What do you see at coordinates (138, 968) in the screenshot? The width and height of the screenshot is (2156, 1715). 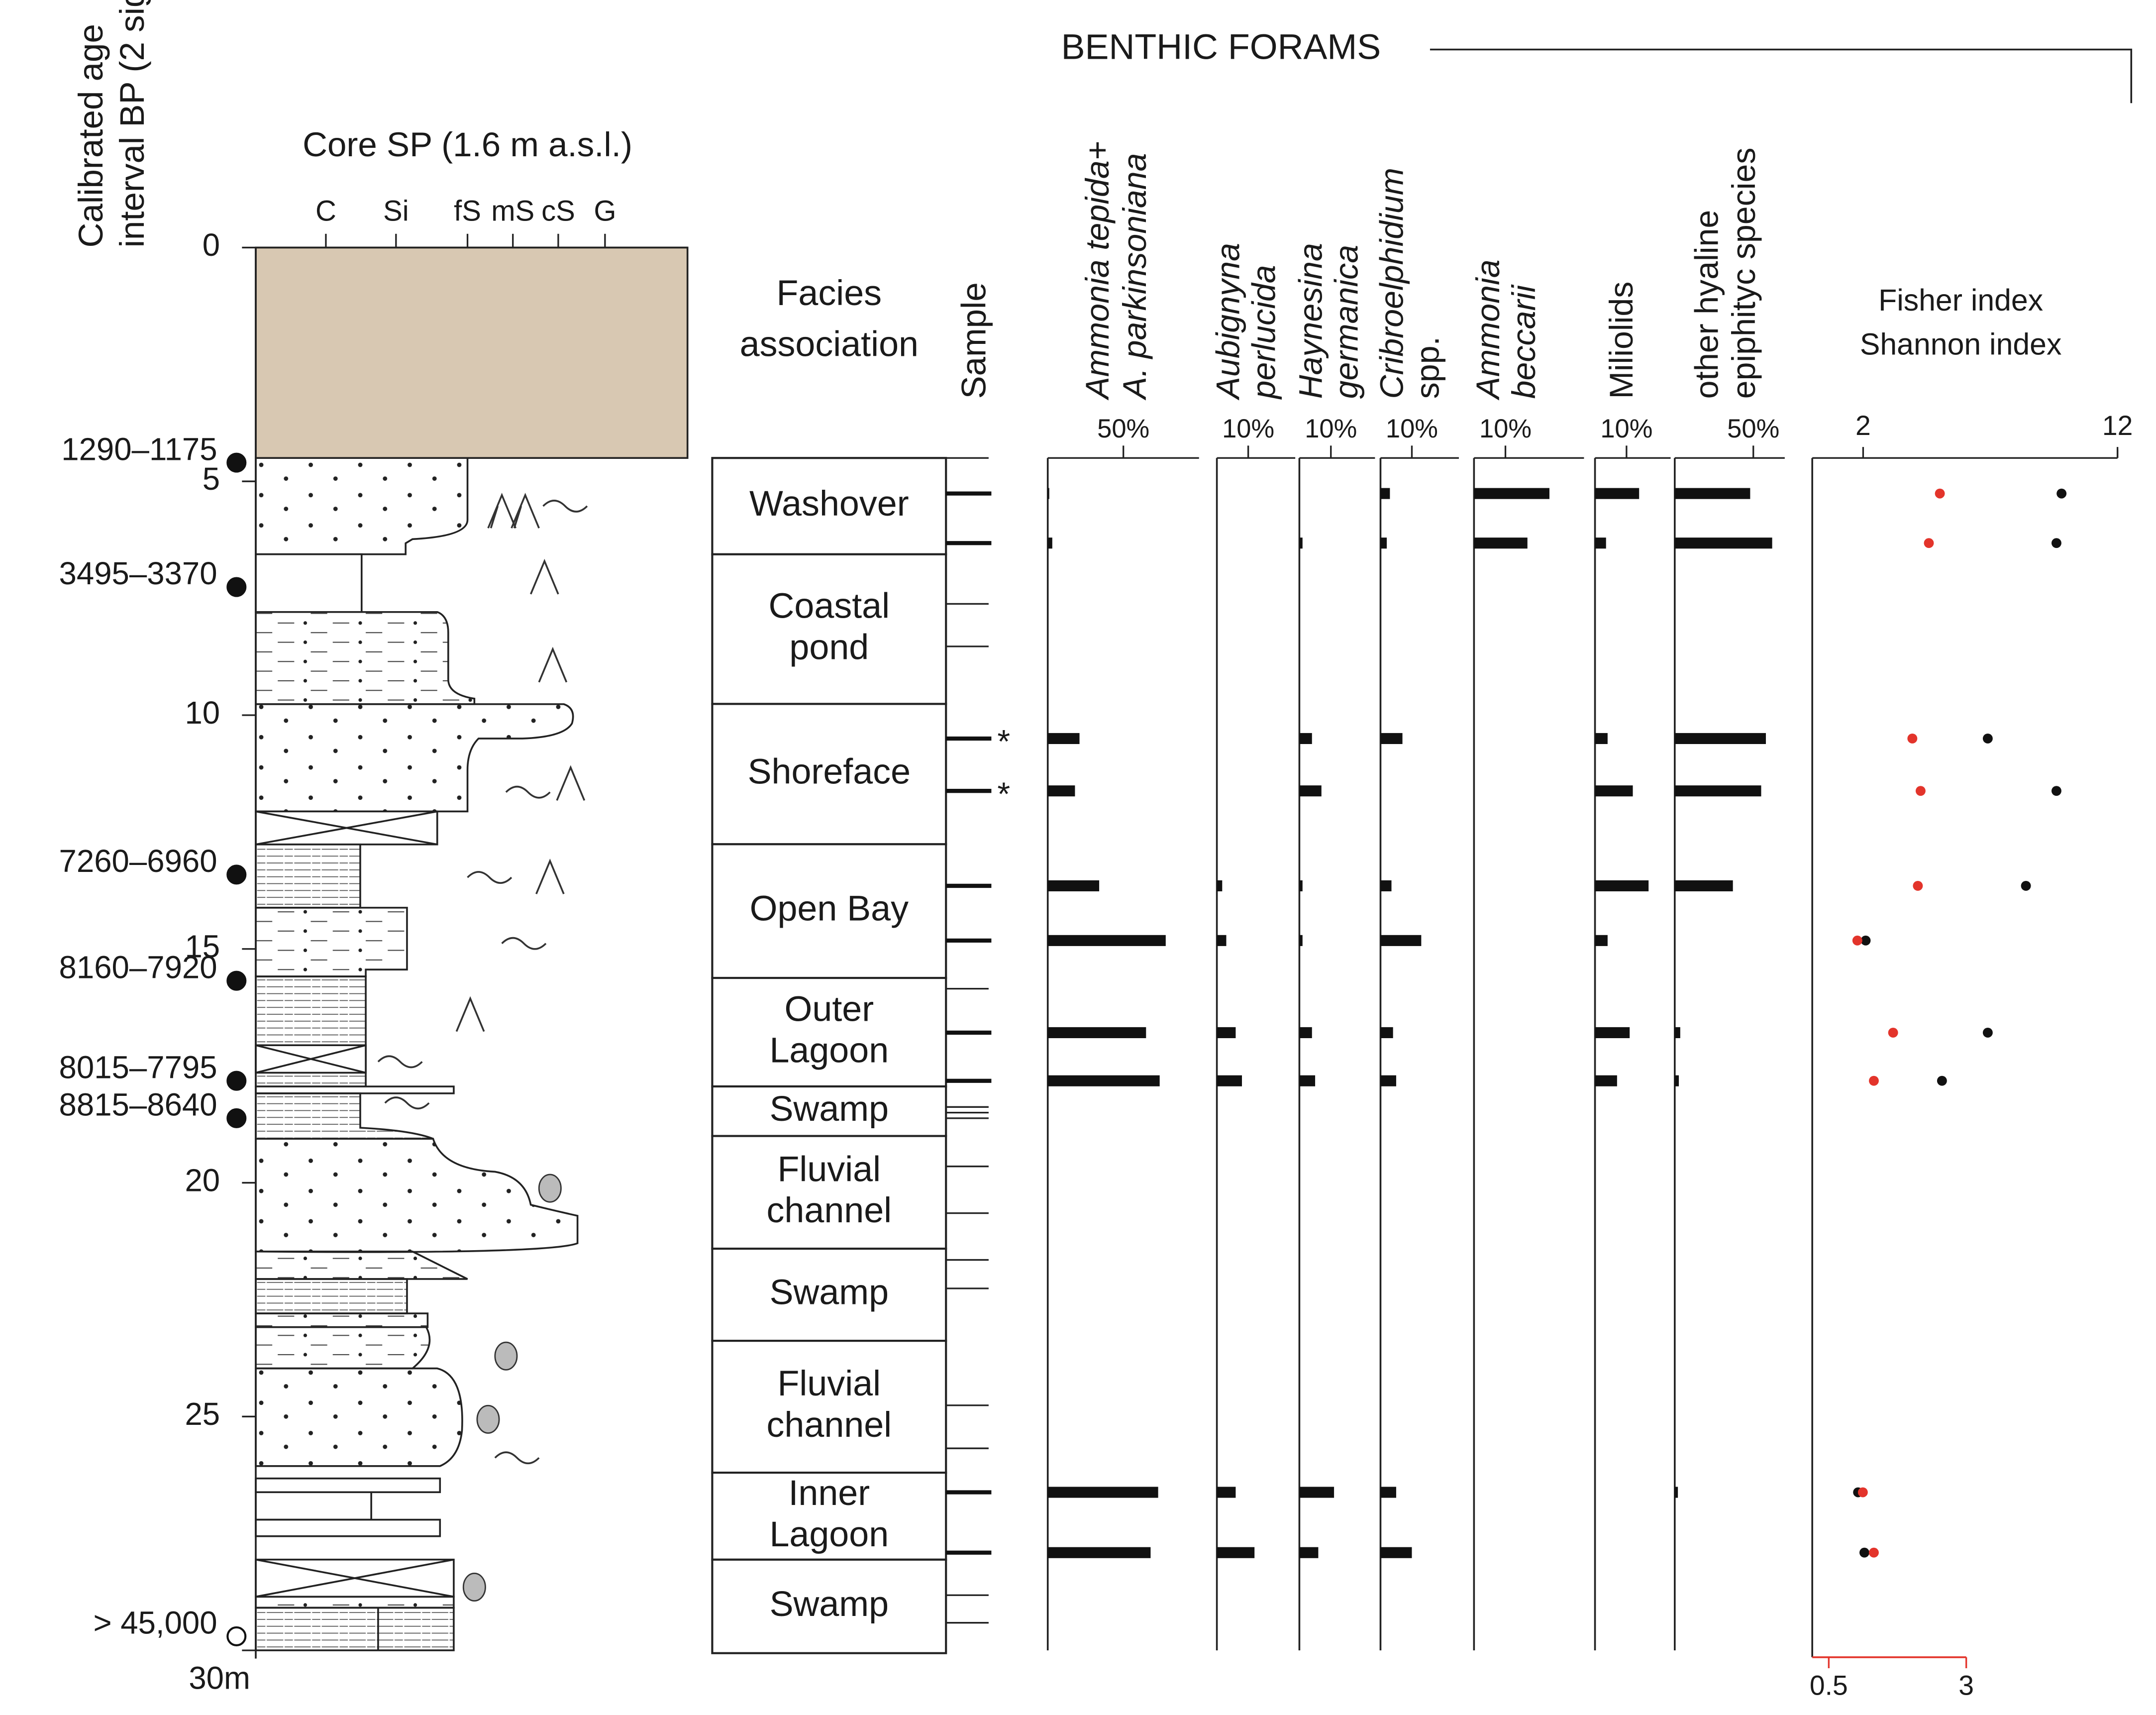 I see `date-label: 8160–7920` at bounding box center [138, 968].